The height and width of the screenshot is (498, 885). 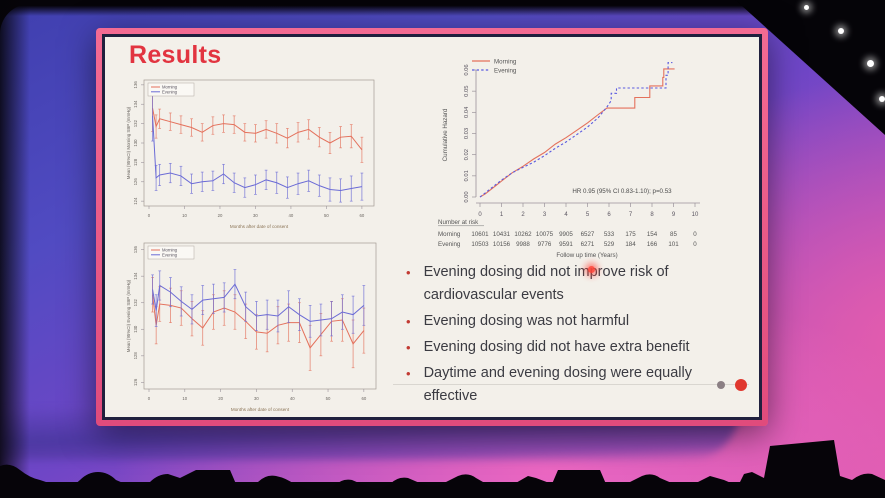 What do you see at coordinates (588, 244) in the screenshot?
I see `svg-text: 6271` at bounding box center [588, 244].